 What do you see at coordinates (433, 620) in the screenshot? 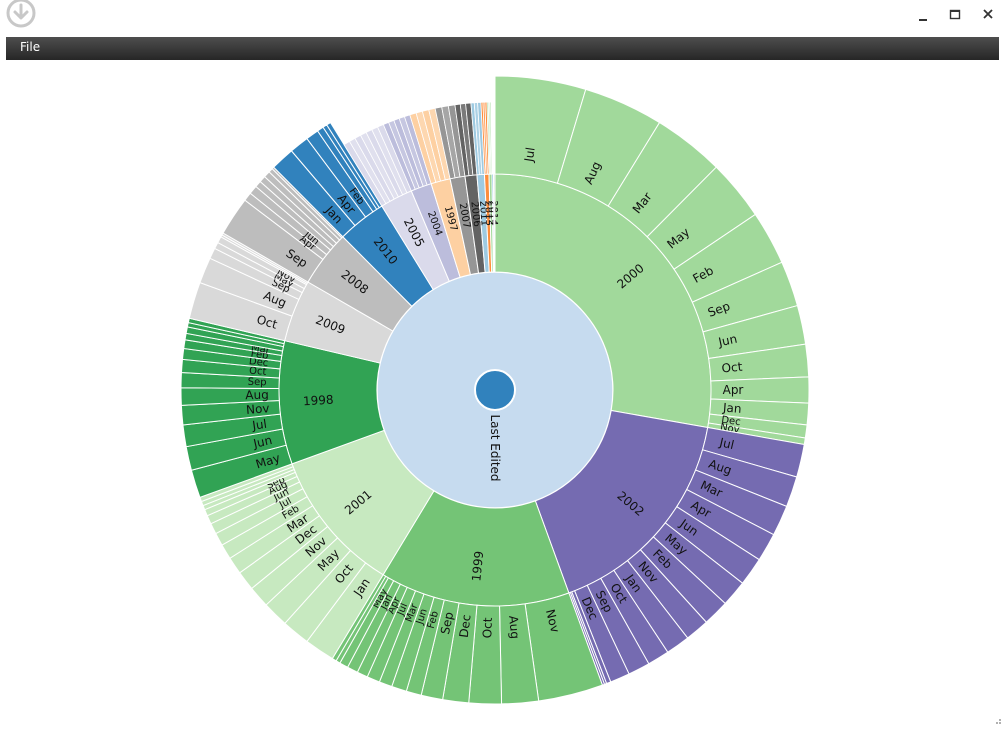
I see `month-label: Feb` at bounding box center [433, 620].